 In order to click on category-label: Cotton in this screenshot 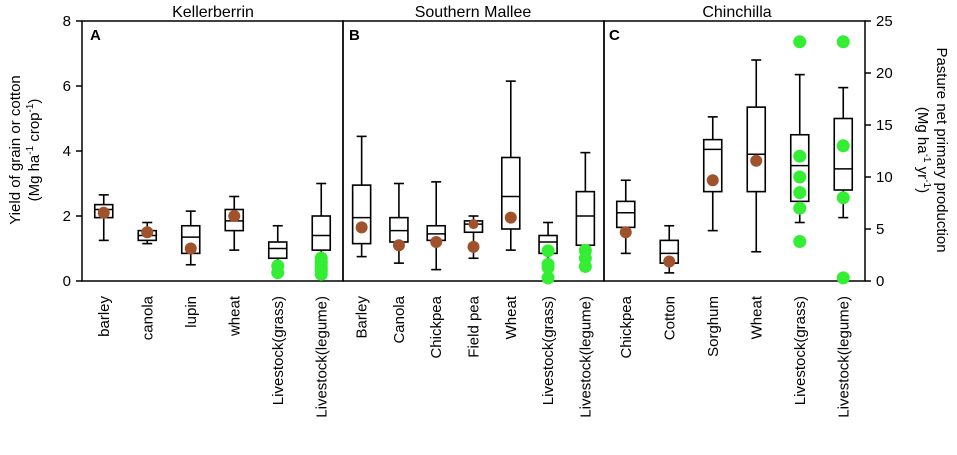, I will do `click(669, 318)`.